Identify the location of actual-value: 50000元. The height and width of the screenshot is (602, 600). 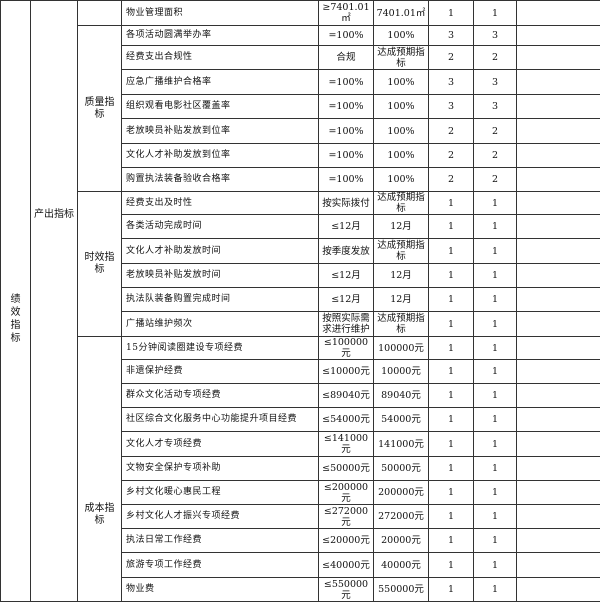
(401, 469).